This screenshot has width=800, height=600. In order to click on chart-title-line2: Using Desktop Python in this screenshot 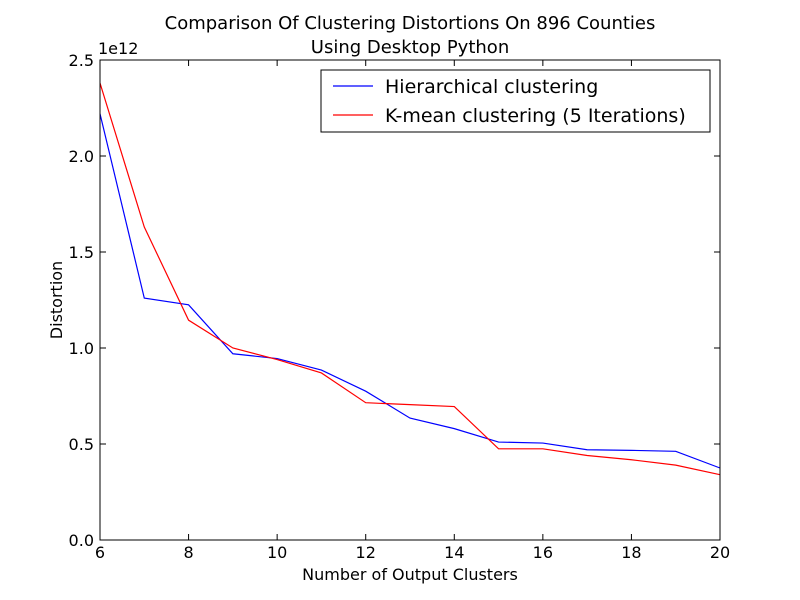, I will do `click(410, 47)`.